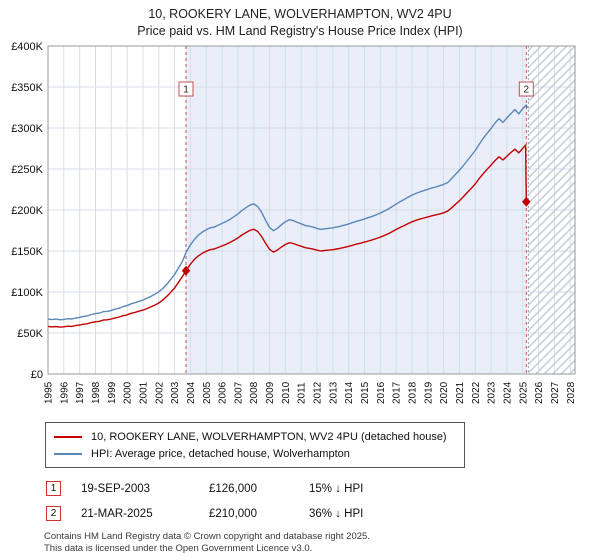 This screenshot has height=560, width=600. I want to click on svg-text: £150K, so click(27, 252).